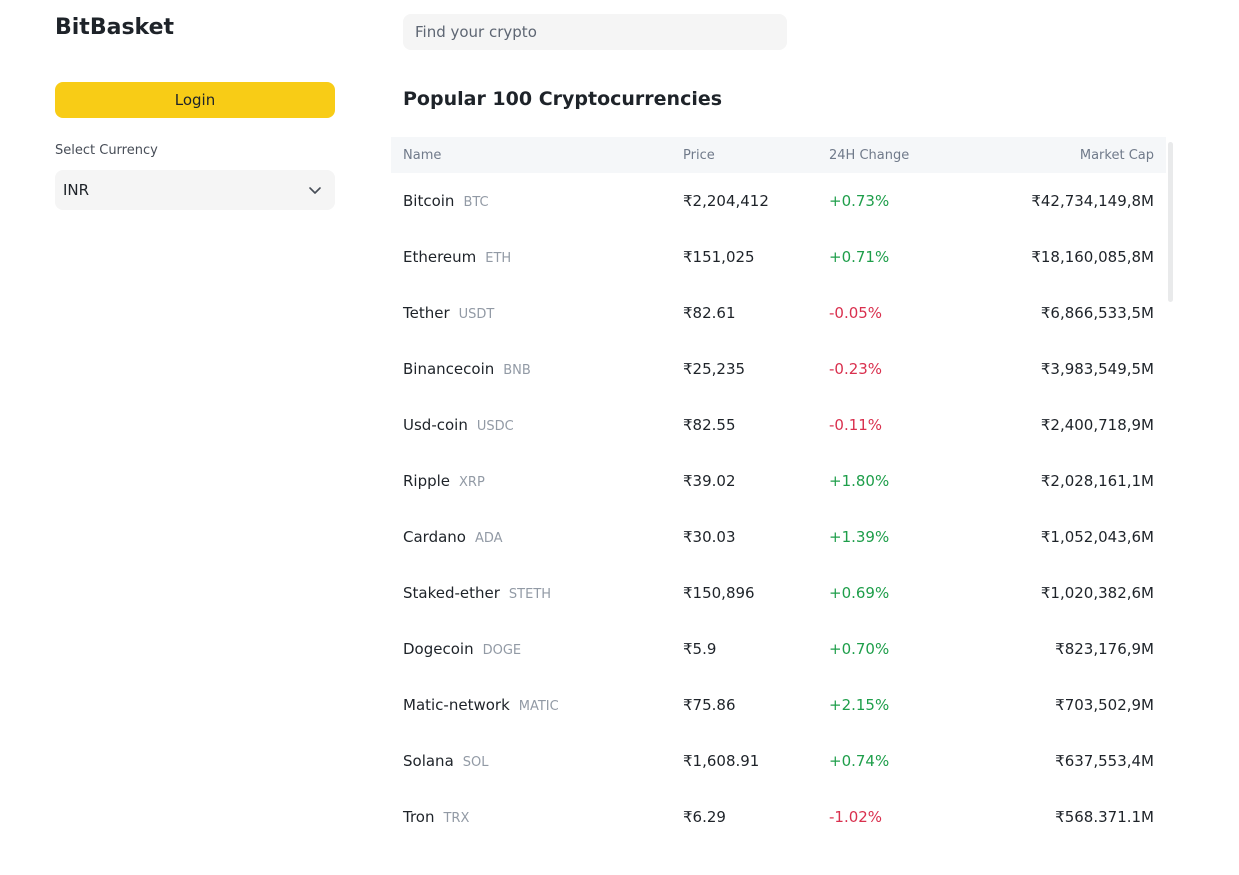 This screenshot has height=875, width=1239. What do you see at coordinates (427, 481) in the screenshot?
I see `coin-name: Ripple` at bounding box center [427, 481].